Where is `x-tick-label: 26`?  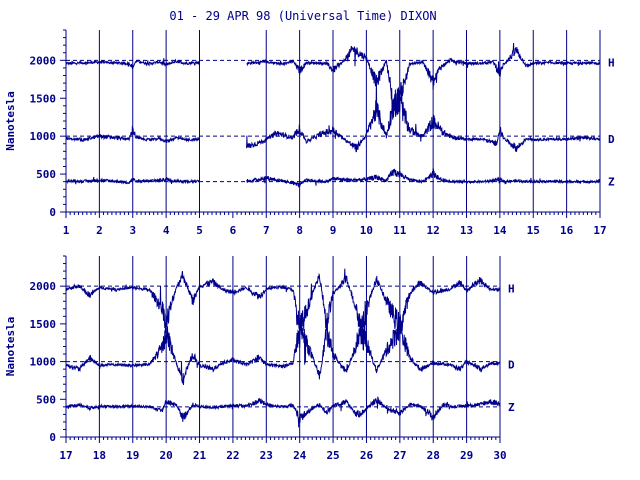 x-tick-label: 26 is located at coordinates (367, 455).